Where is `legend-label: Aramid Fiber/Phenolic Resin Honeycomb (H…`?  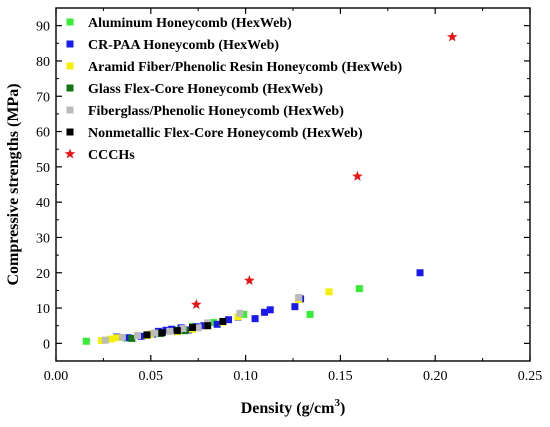 legend-label: Aramid Fiber/Phenolic Resin Honeycomb (H… is located at coordinates (245, 67).